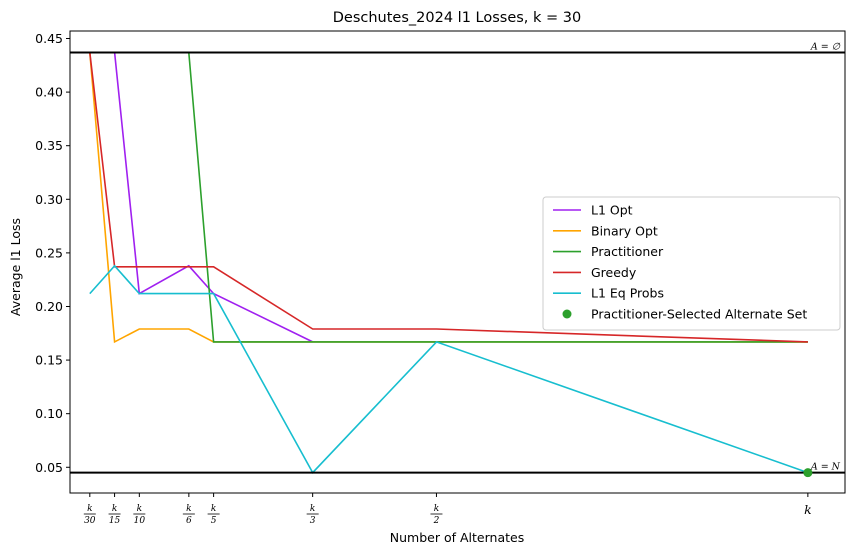 The width and height of the screenshot is (855, 556). Describe the element at coordinates (49, 413) in the screenshot. I see `y-tick-label: 0.10` at that location.